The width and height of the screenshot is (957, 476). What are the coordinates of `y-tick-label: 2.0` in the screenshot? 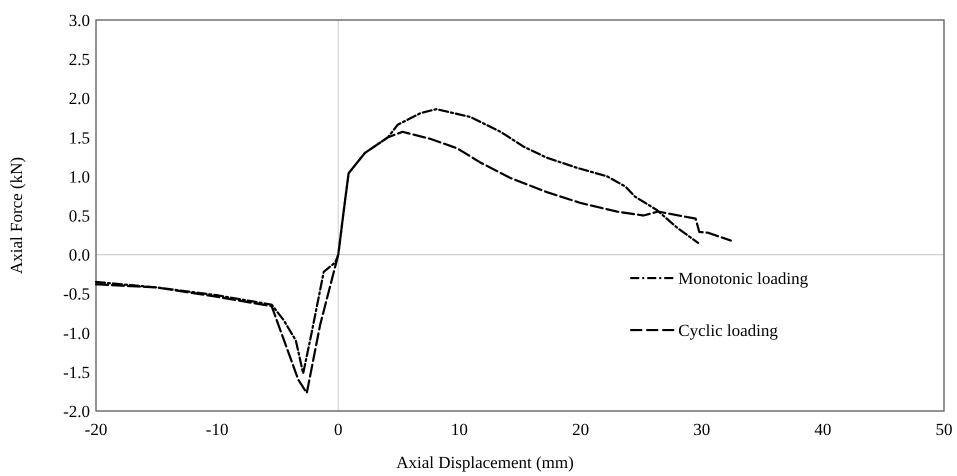 It's located at (79, 98).